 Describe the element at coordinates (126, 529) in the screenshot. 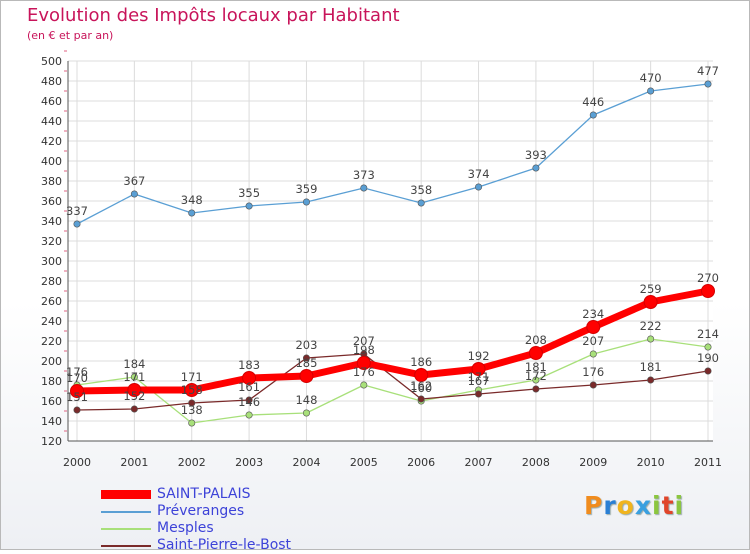

I see `legend-swatch` at that location.